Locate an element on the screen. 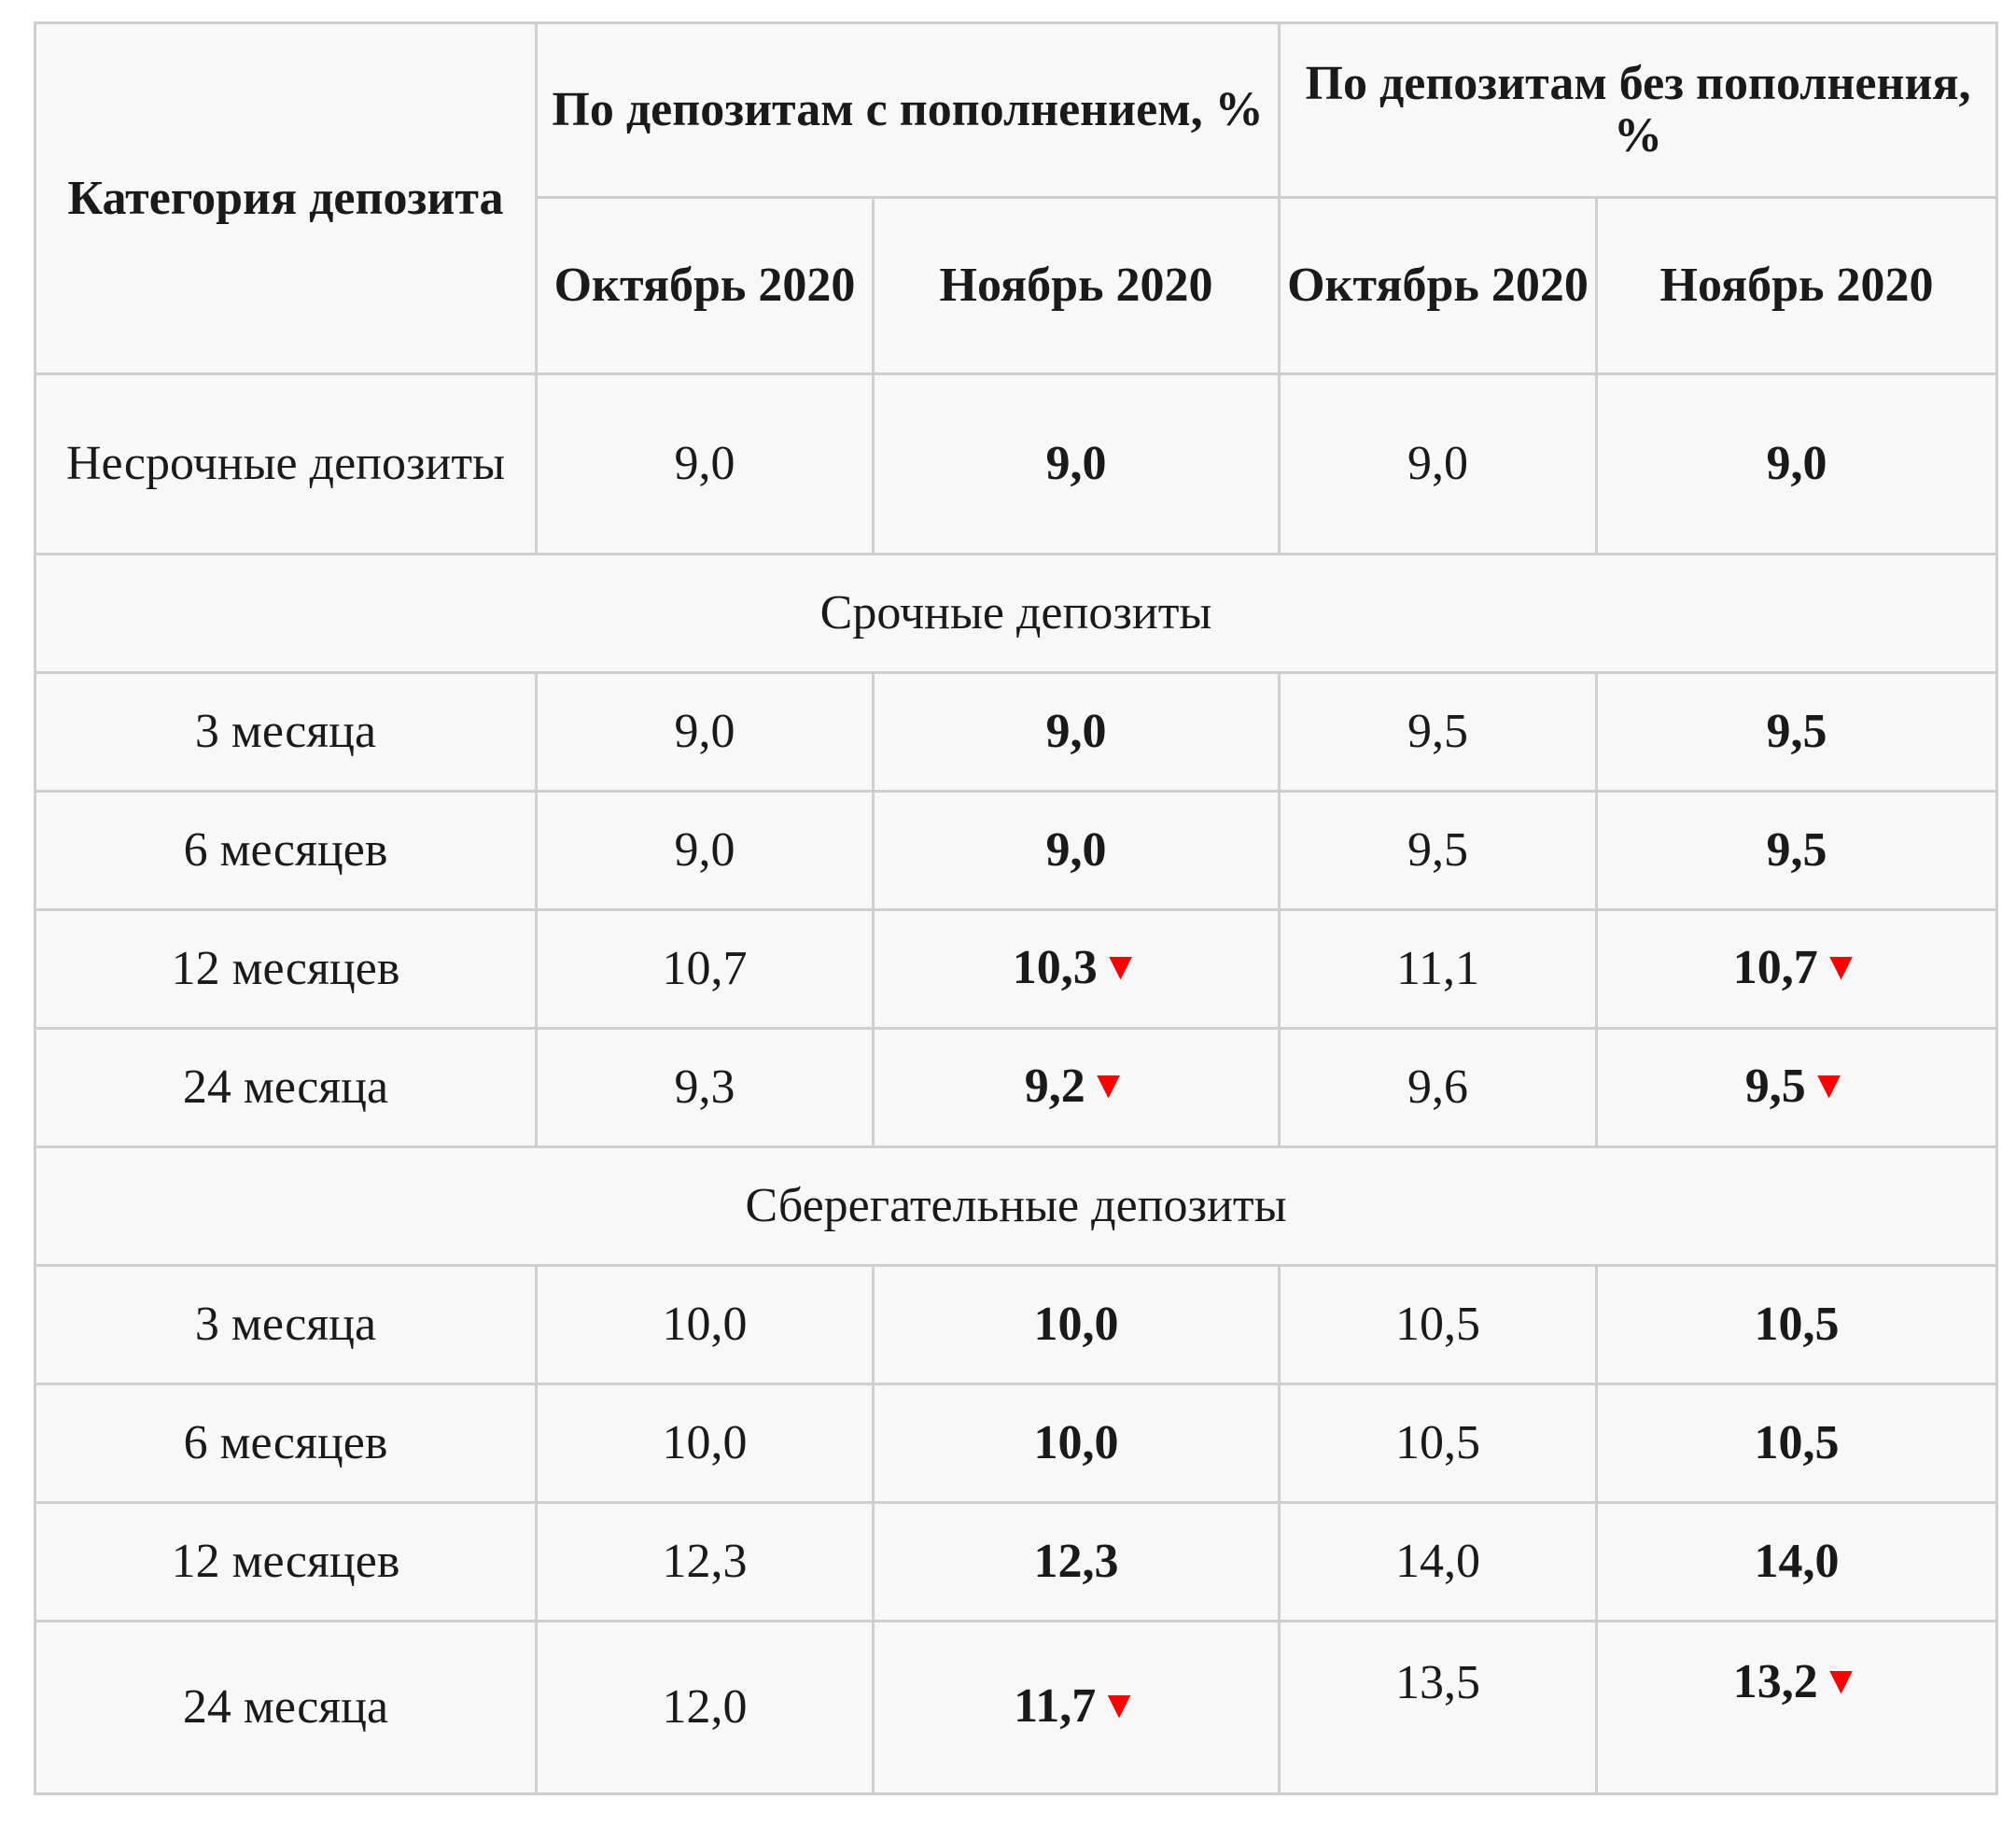  without-oct-cell: 11,1 is located at coordinates (1438, 969).